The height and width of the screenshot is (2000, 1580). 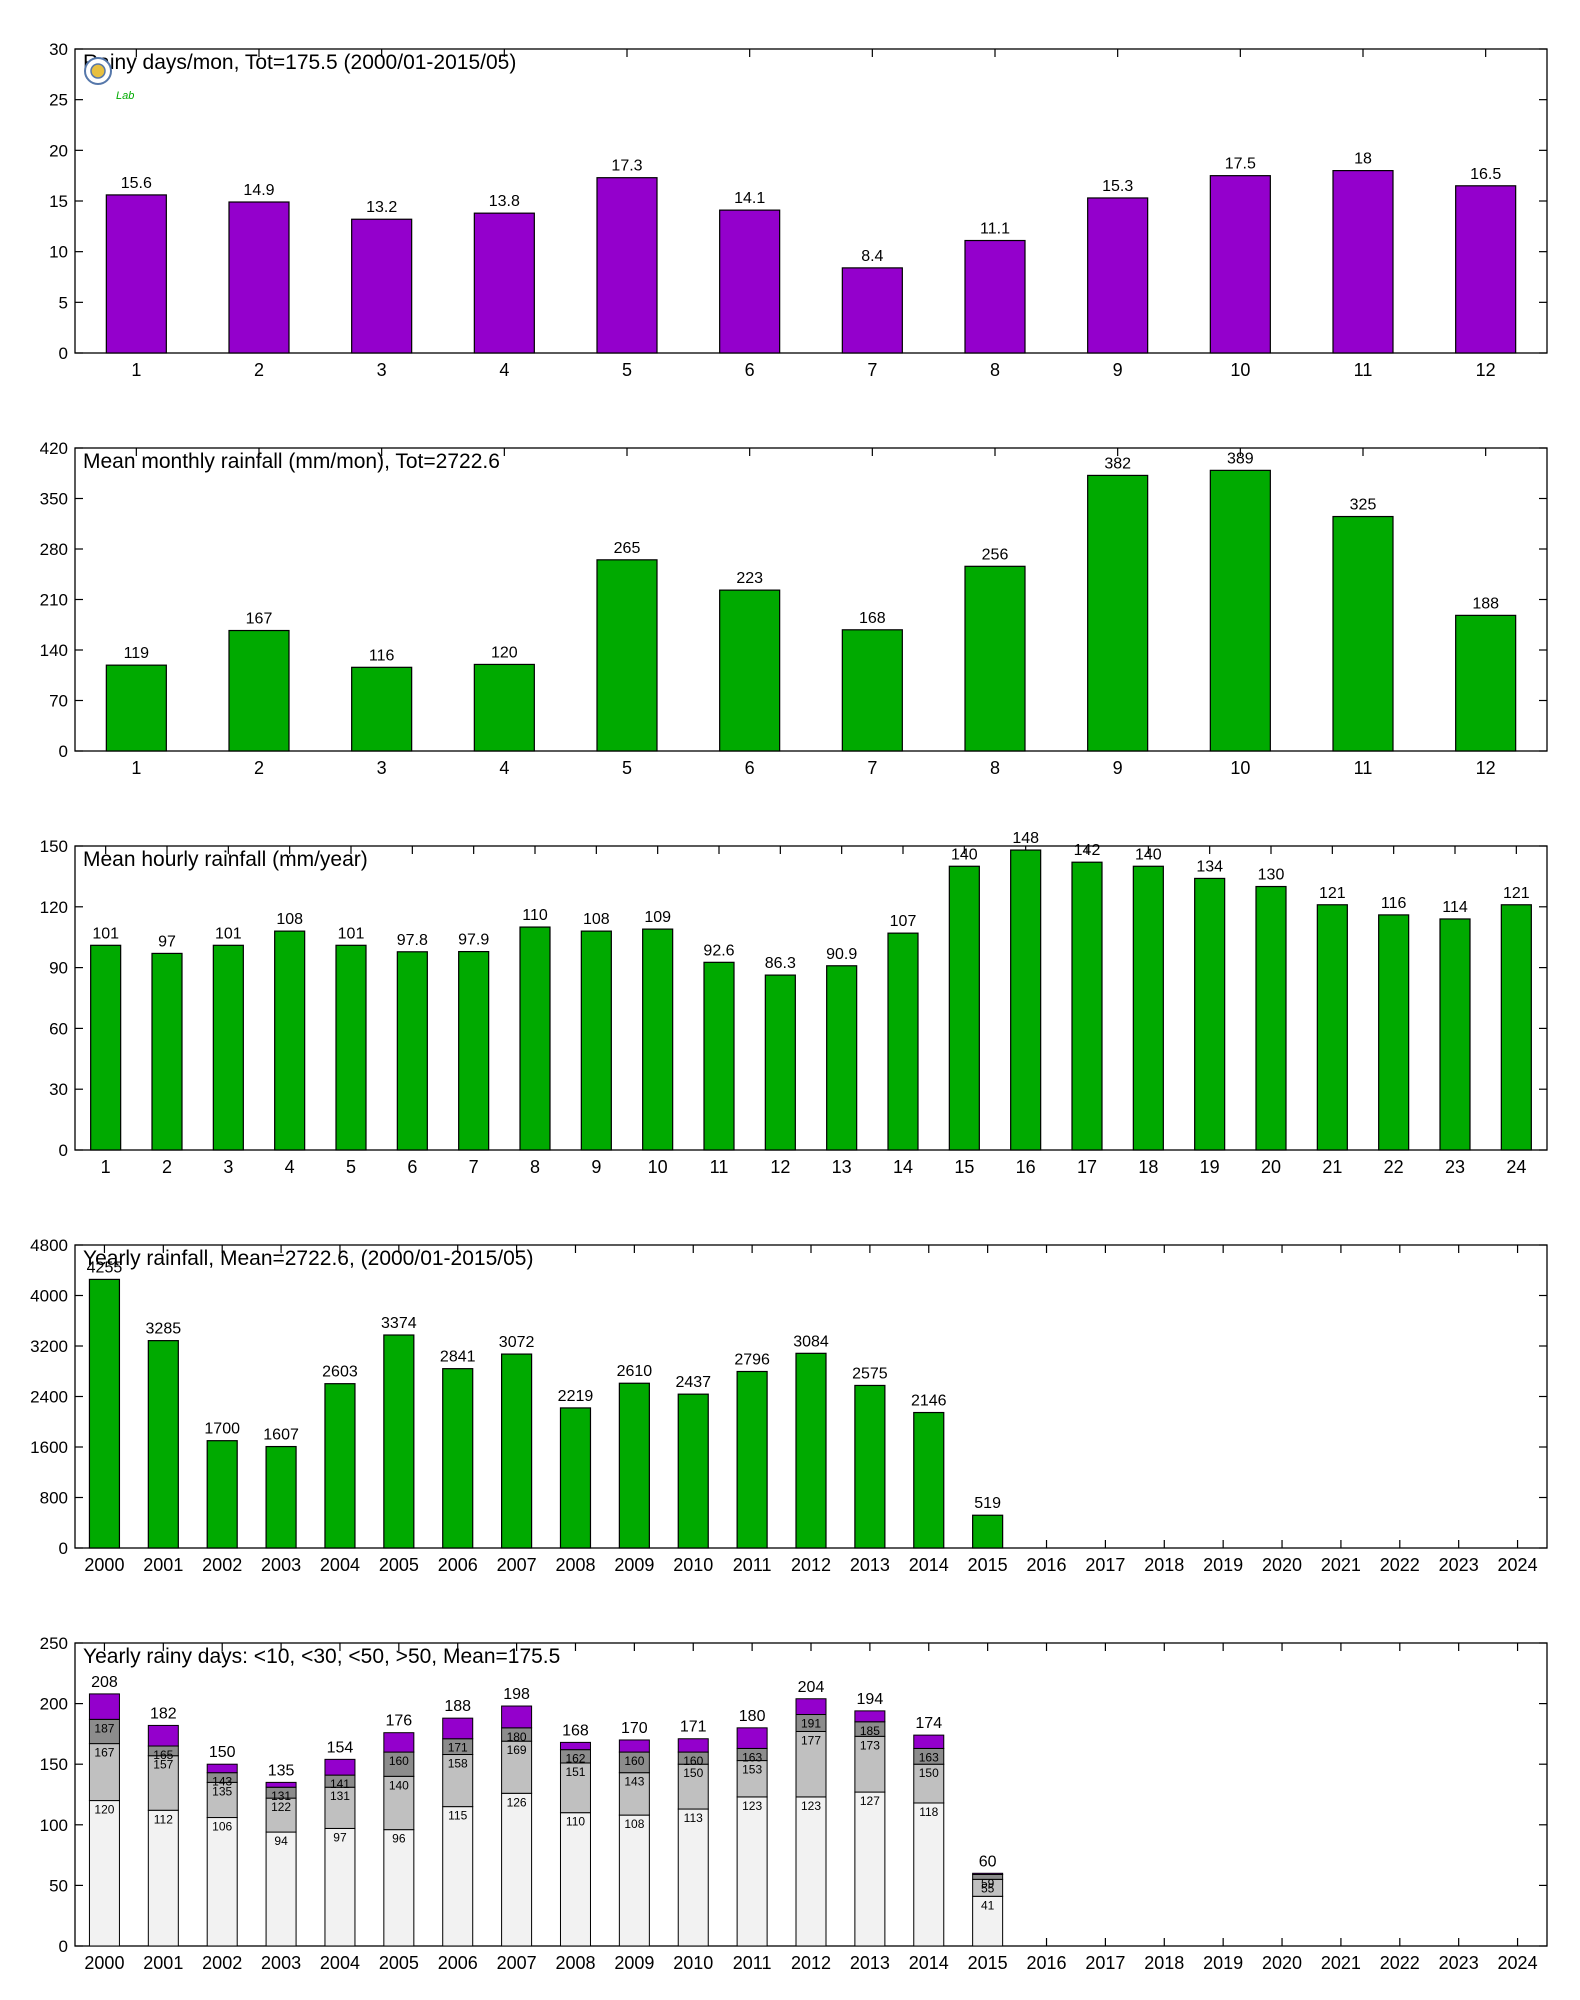 I want to click on segment-label-lt30: 157, so click(x=163, y=1765).